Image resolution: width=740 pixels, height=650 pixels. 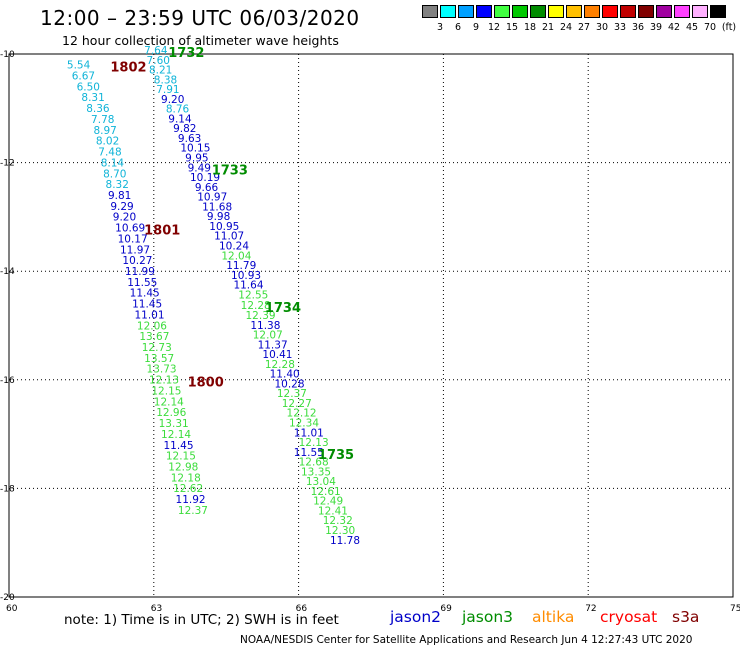 I want to click on wave-height-value: 9.66, so click(x=207, y=188).